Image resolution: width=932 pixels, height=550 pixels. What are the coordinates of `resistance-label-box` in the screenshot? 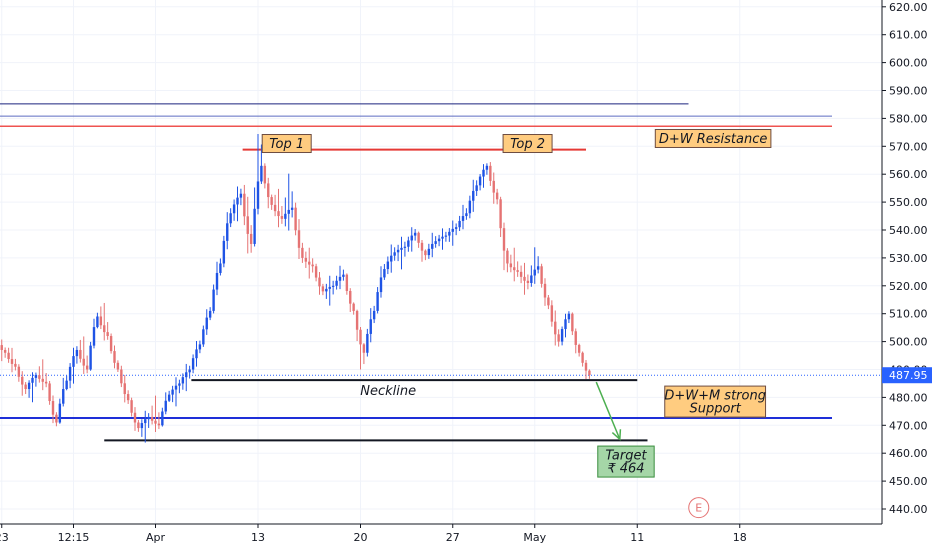 It's located at (713, 138).